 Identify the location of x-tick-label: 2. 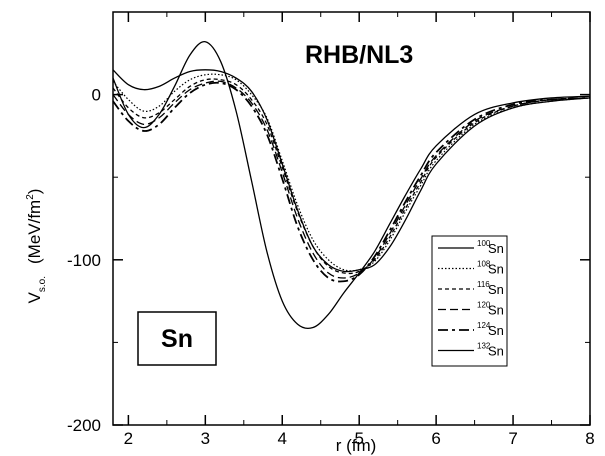
(128, 438).